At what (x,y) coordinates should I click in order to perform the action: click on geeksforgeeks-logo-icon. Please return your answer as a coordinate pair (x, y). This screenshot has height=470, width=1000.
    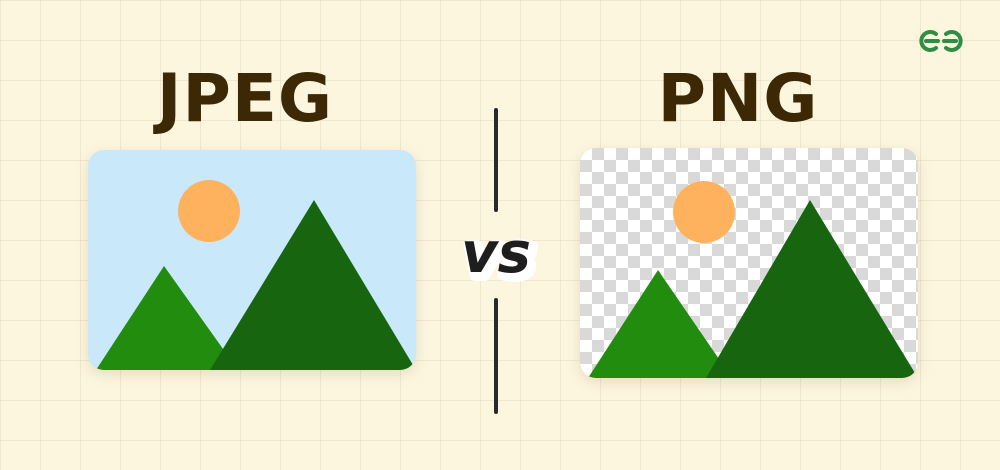
    Looking at the image, I should click on (941, 41).